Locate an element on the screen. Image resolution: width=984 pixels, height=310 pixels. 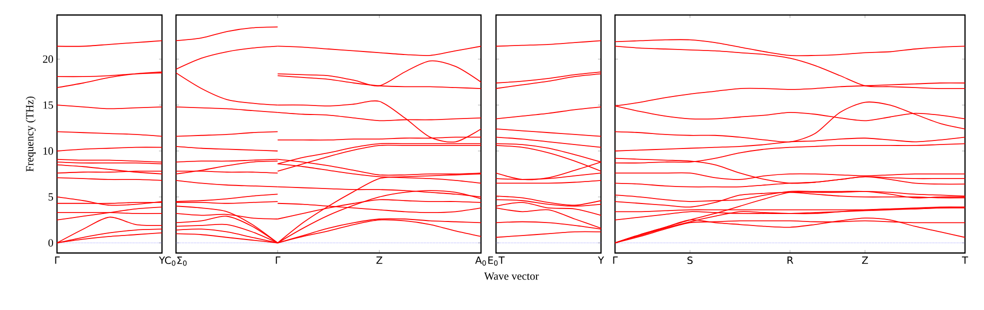
x-tick-label: A$_{0}$ is located at coordinates (480, 261).